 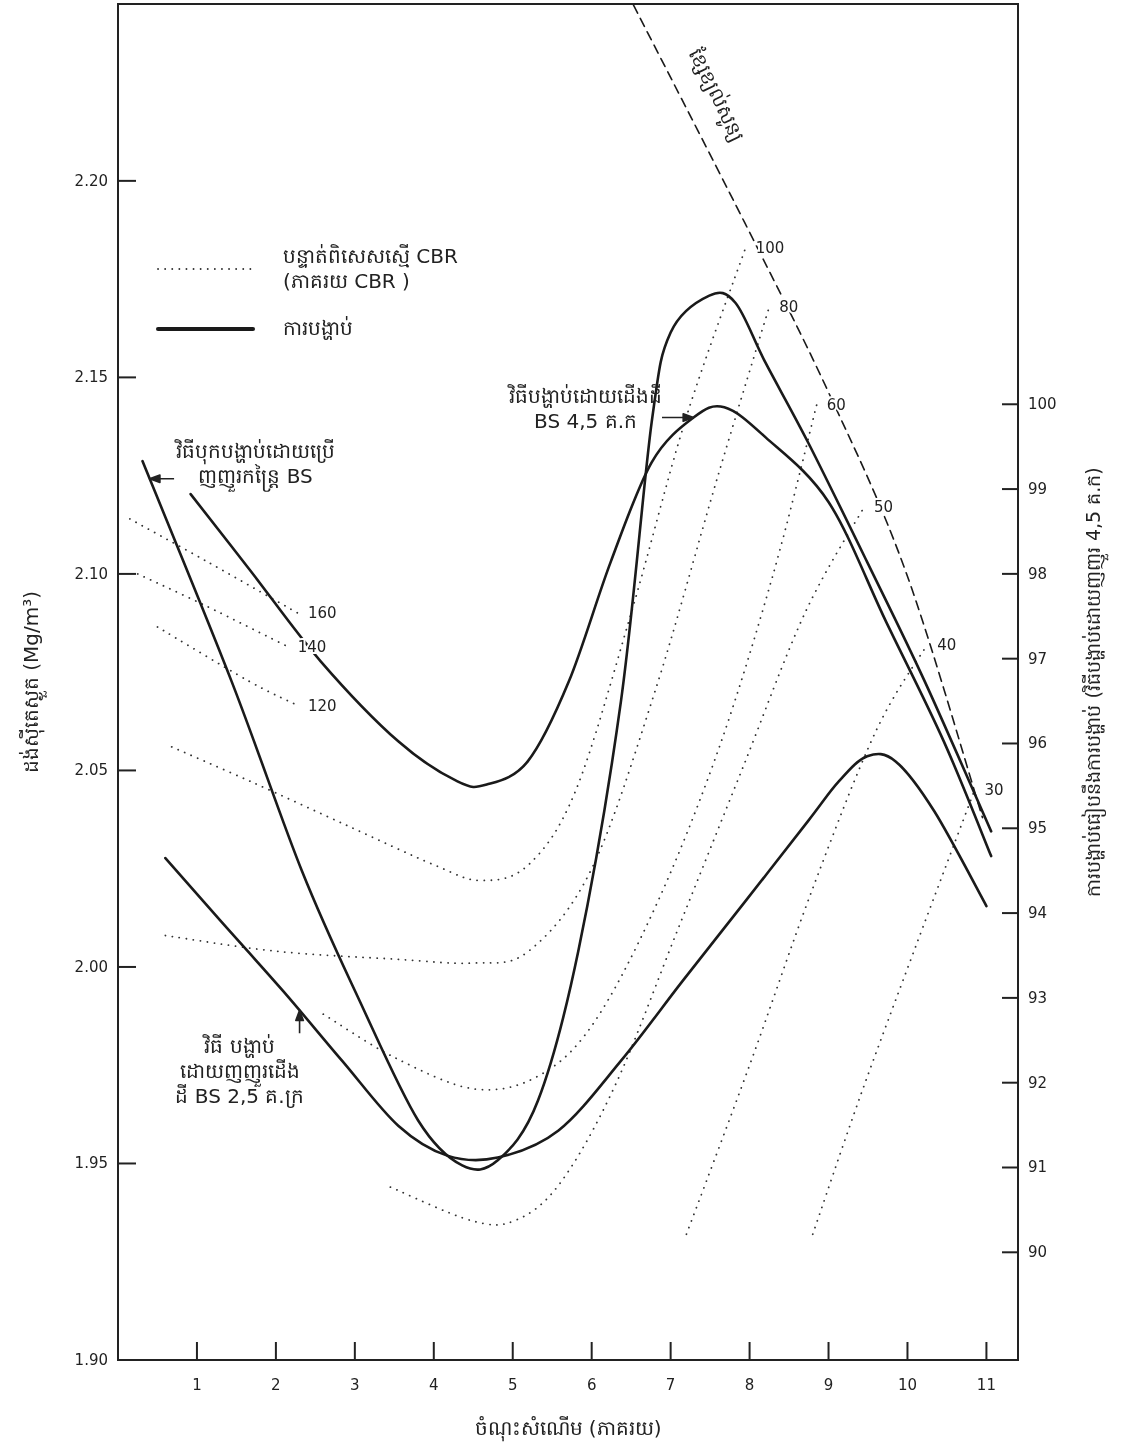 I want to click on annotation: 30, so click(x=994, y=790).